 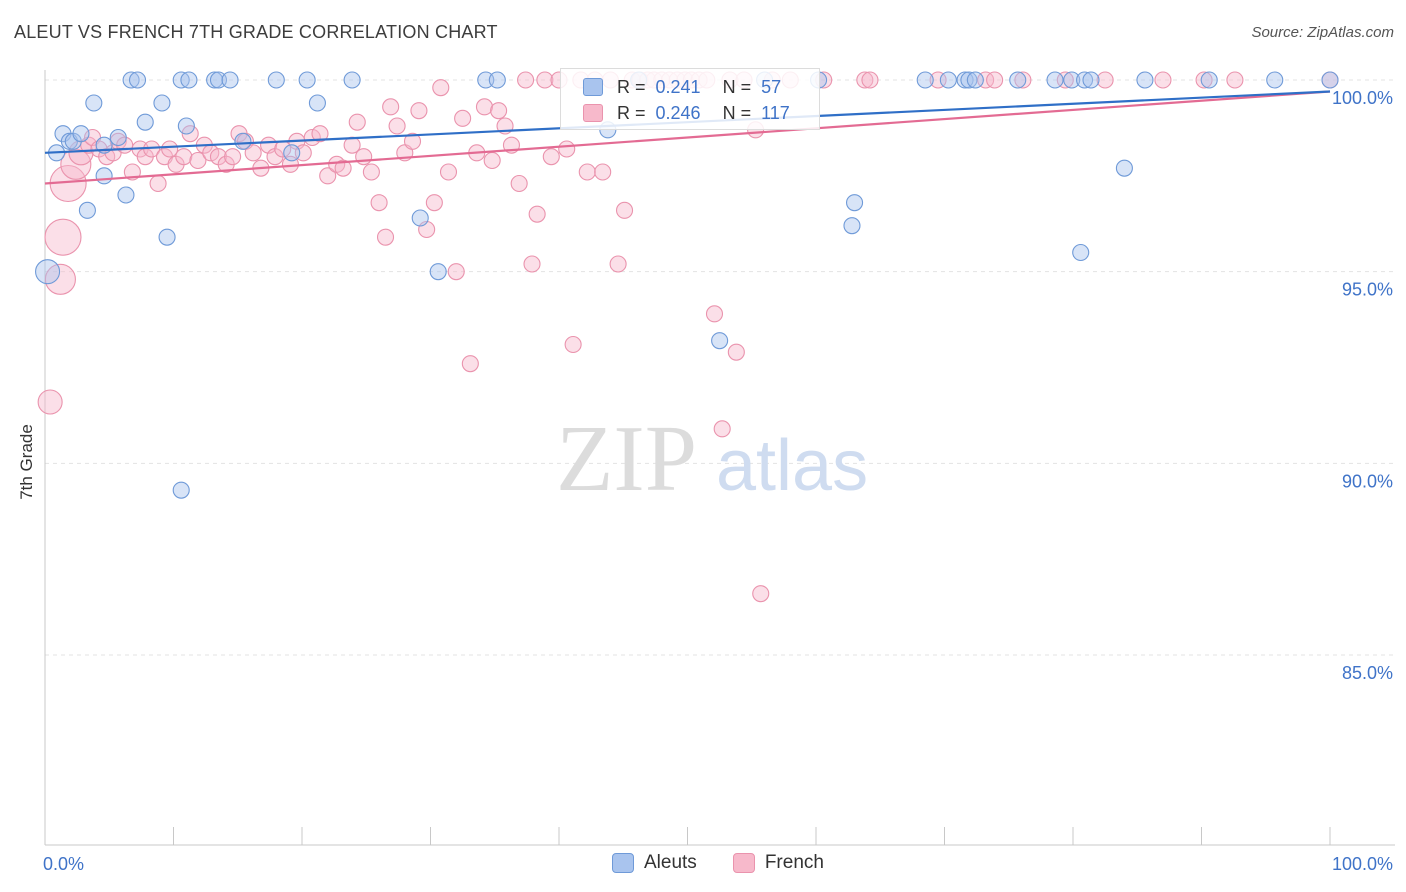 I want to click on legend-item-french: French, so click(x=778, y=863).